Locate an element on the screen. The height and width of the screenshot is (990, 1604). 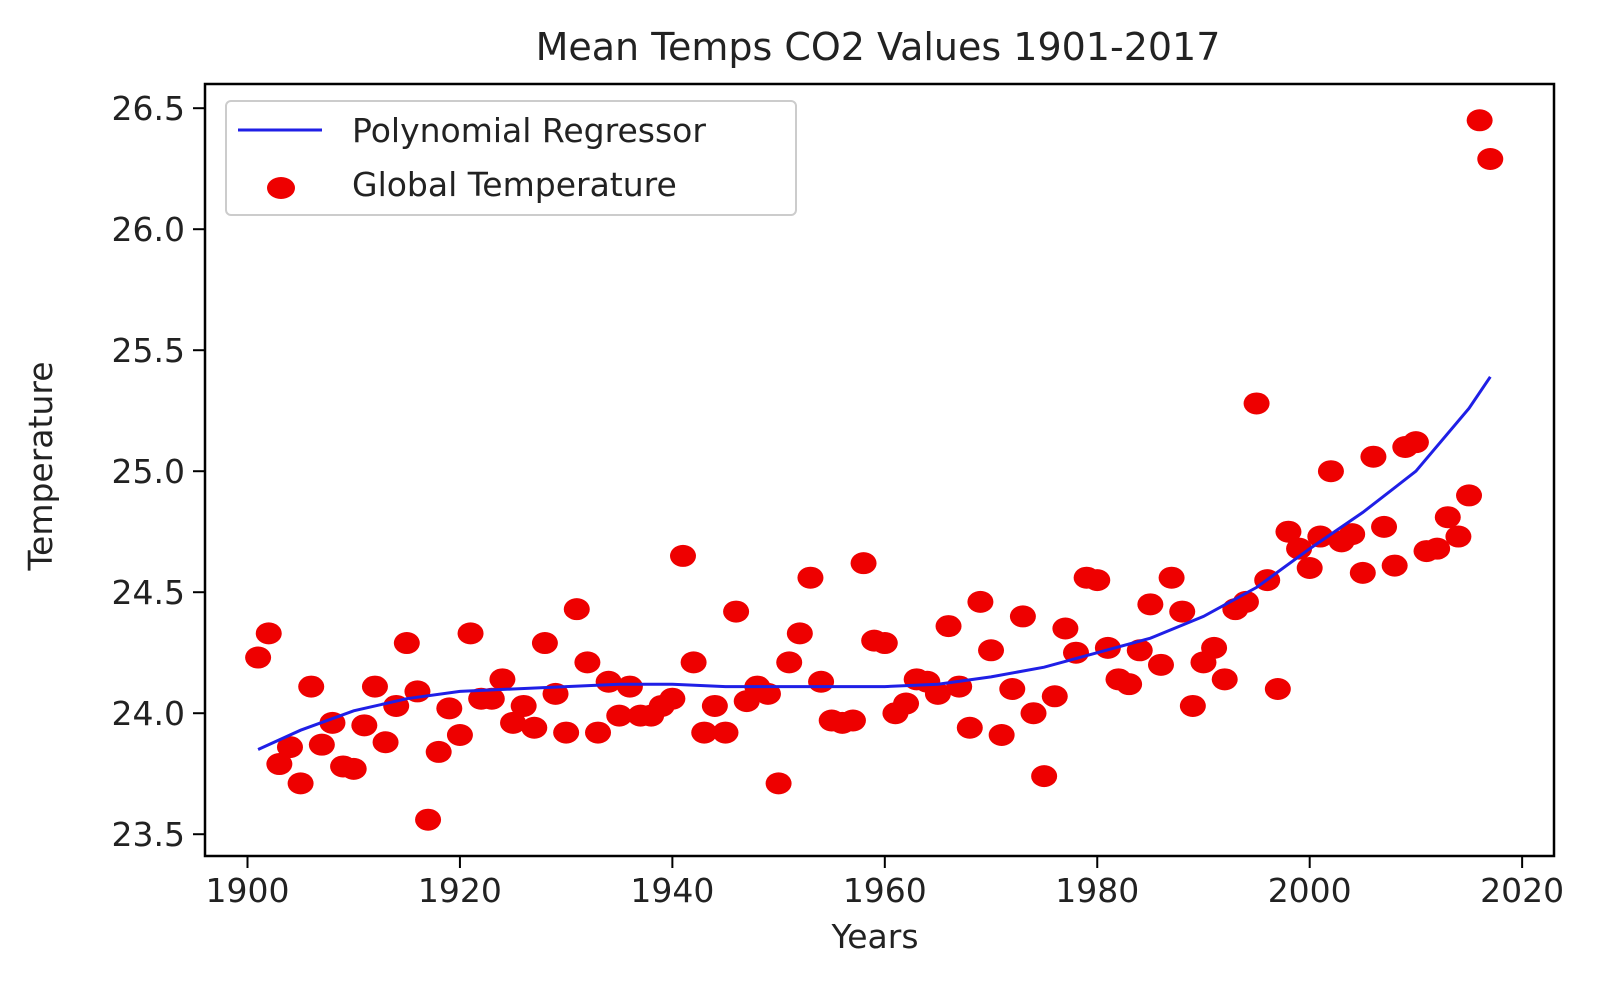
x-tick-label: 2020 is located at coordinates (1522, 890).